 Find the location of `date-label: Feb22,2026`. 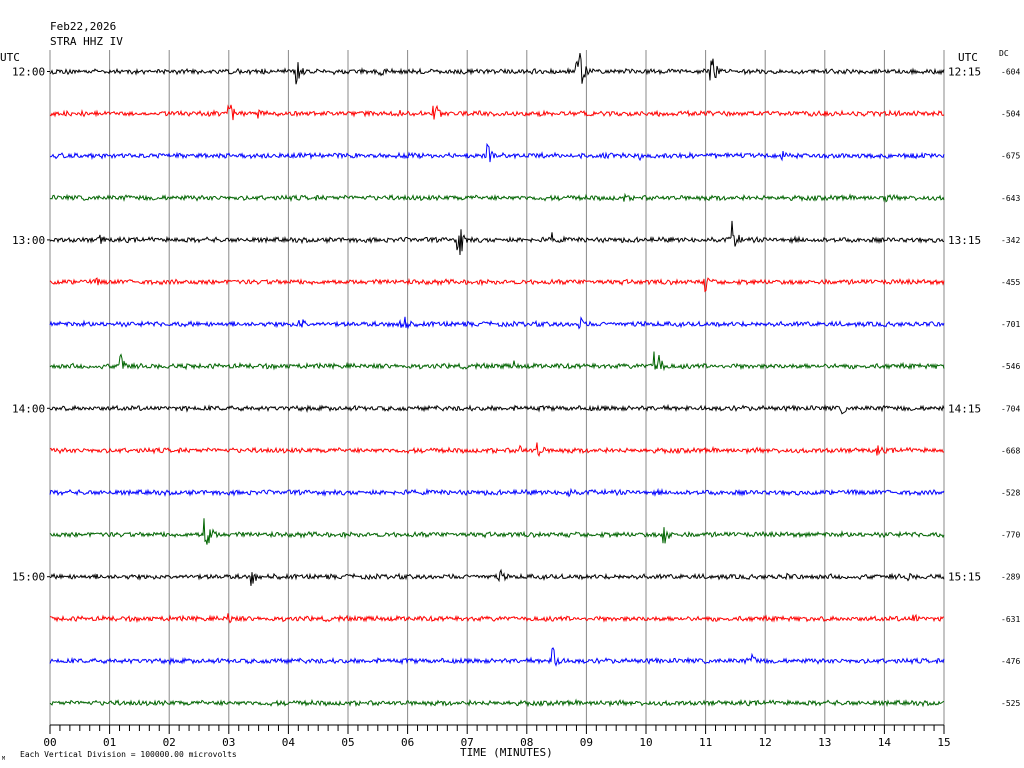

date-label: Feb22,2026 is located at coordinates (83, 26).